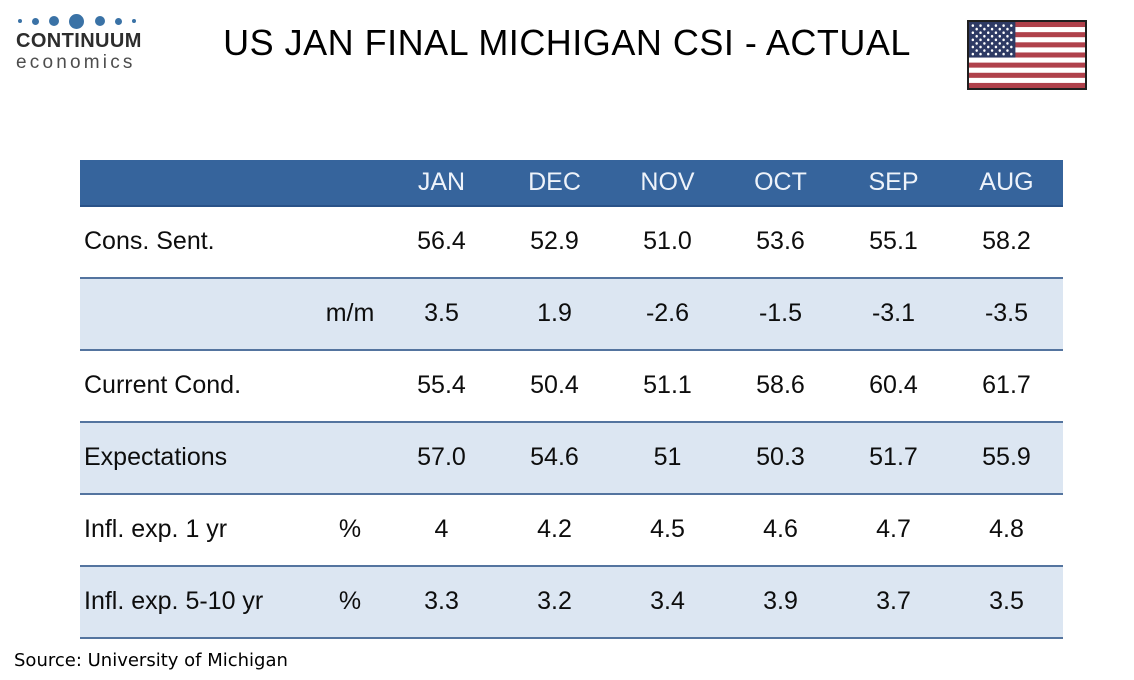 This screenshot has height=680, width=1134. What do you see at coordinates (780, 241) in the screenshot?
I see `table-cell: 53.6` at bounding box center [780, 241].